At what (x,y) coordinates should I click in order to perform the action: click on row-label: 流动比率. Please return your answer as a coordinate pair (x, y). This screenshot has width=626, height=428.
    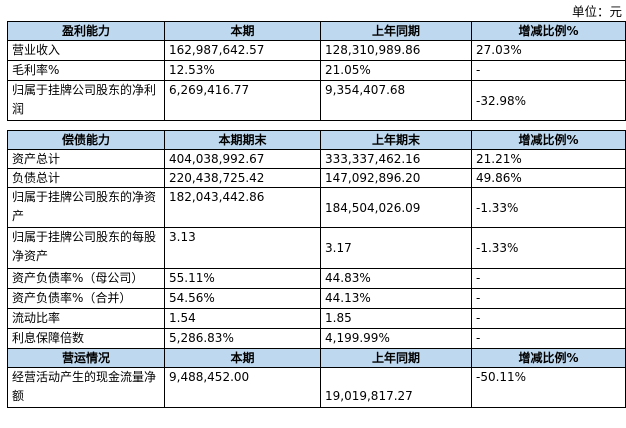
    Looking at the image, I should click on (86, 318).